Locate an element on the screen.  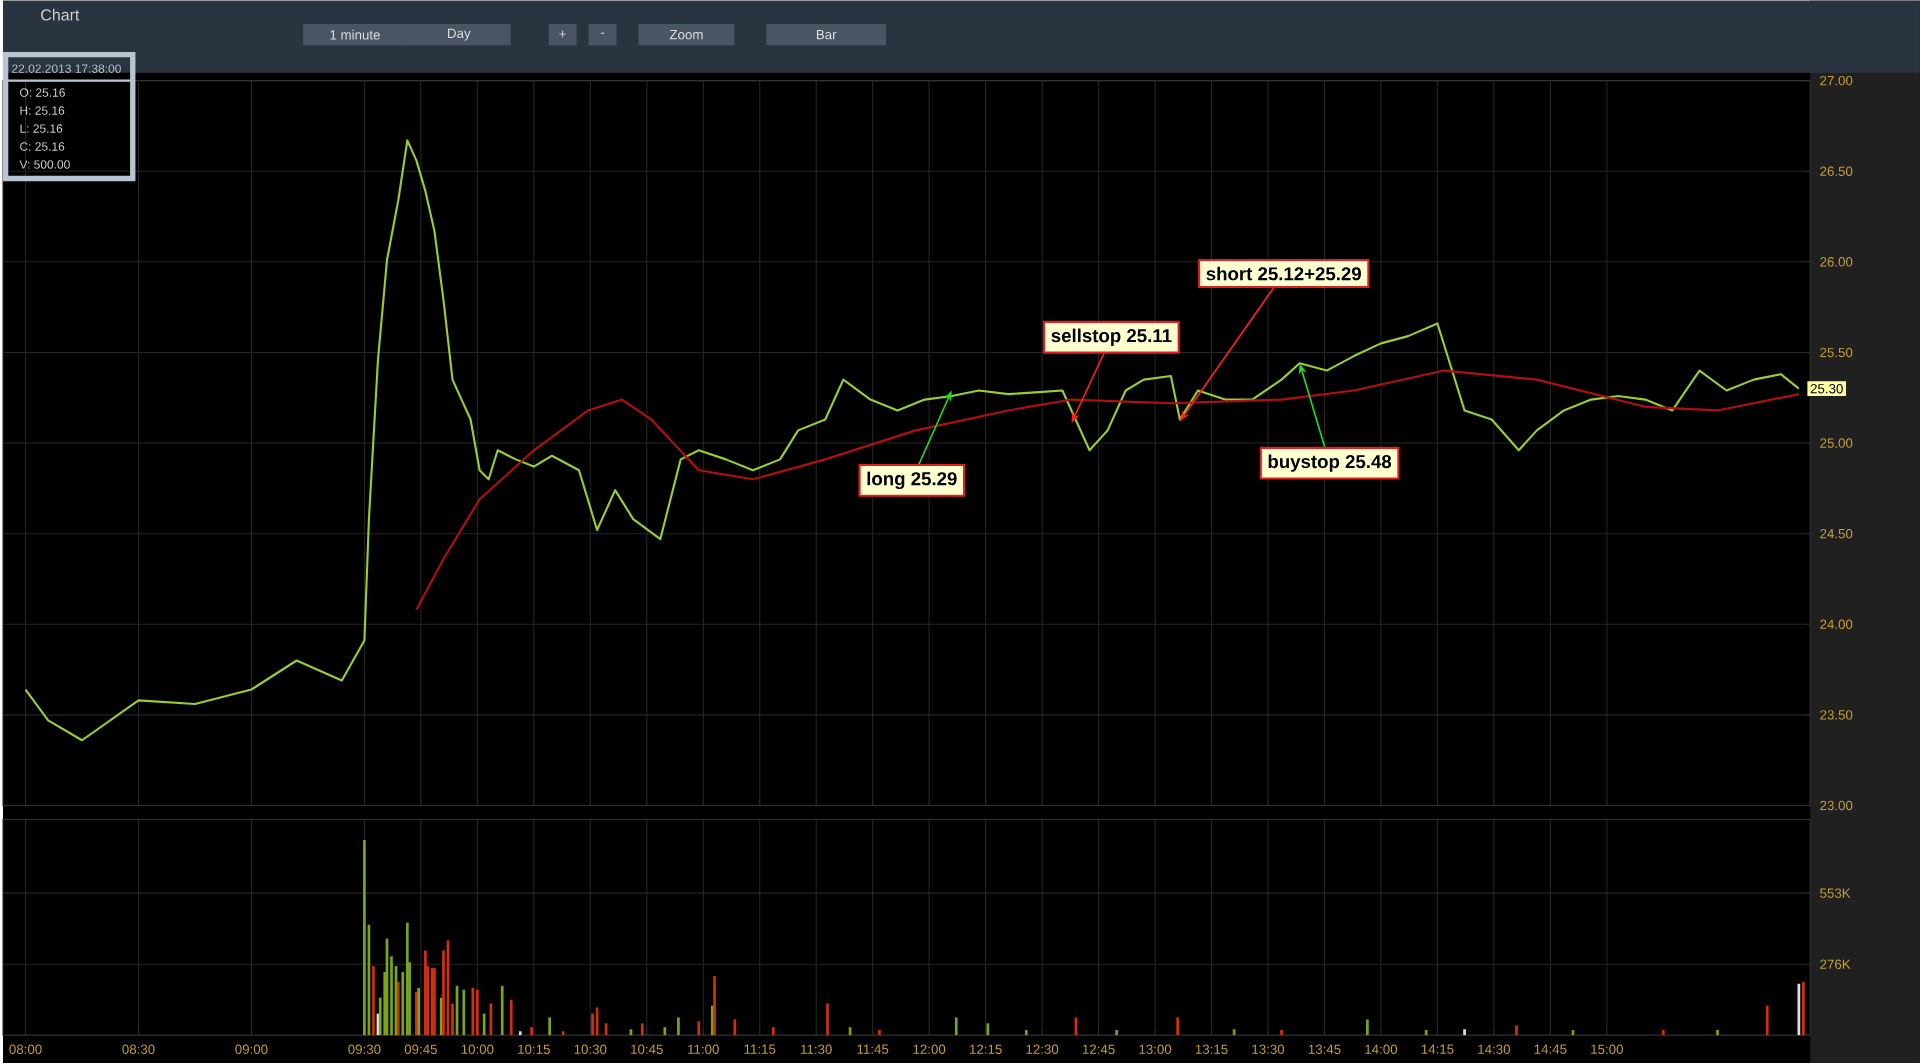
annotation: sellstop 25.11 is located at coordinates (1111, 338).